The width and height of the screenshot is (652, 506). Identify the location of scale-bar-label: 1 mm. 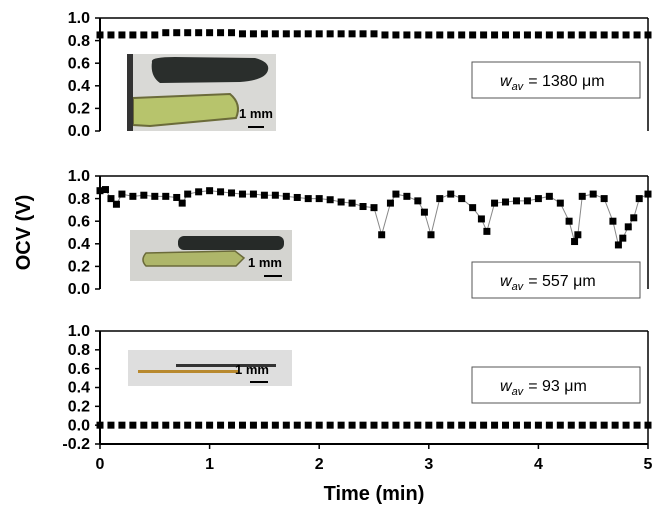
(252, 369).